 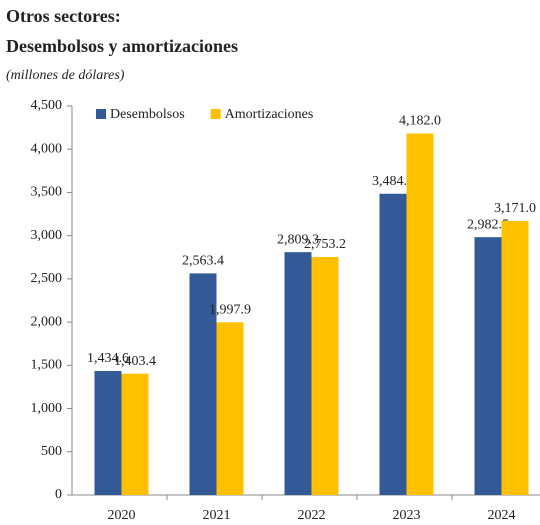 I want to click on x-tick-label: 2020, so click(x=122, y=515).